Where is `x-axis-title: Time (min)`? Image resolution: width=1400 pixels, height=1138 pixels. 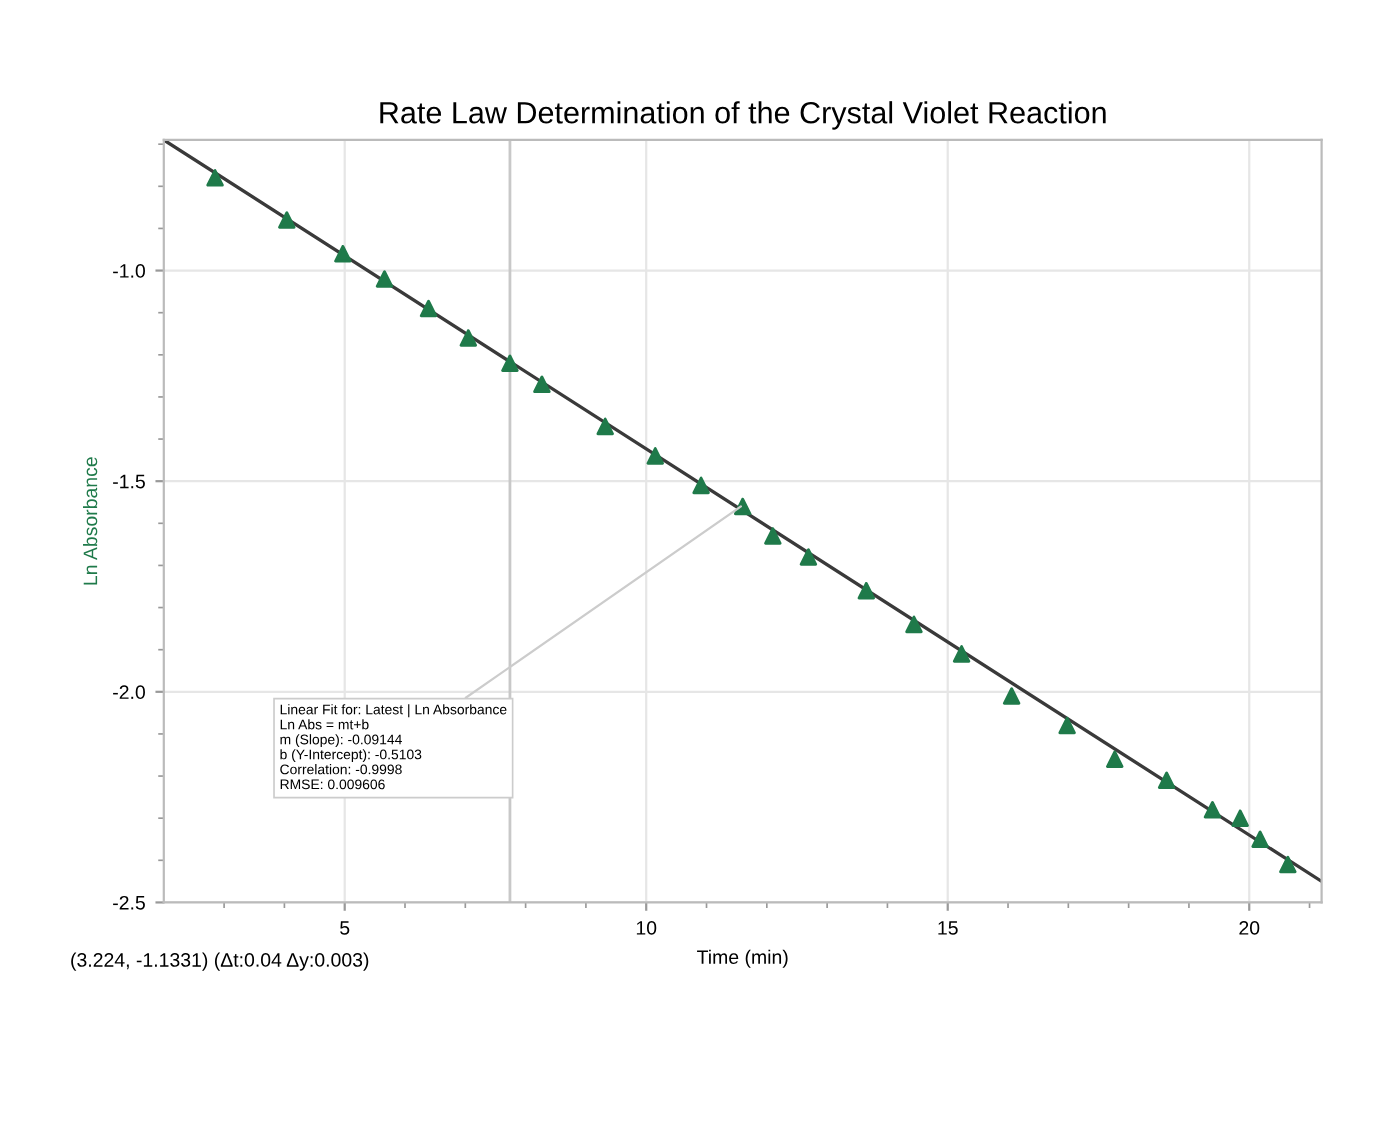 x-axis-title: Time (min) is located at coordinates (742, 958).